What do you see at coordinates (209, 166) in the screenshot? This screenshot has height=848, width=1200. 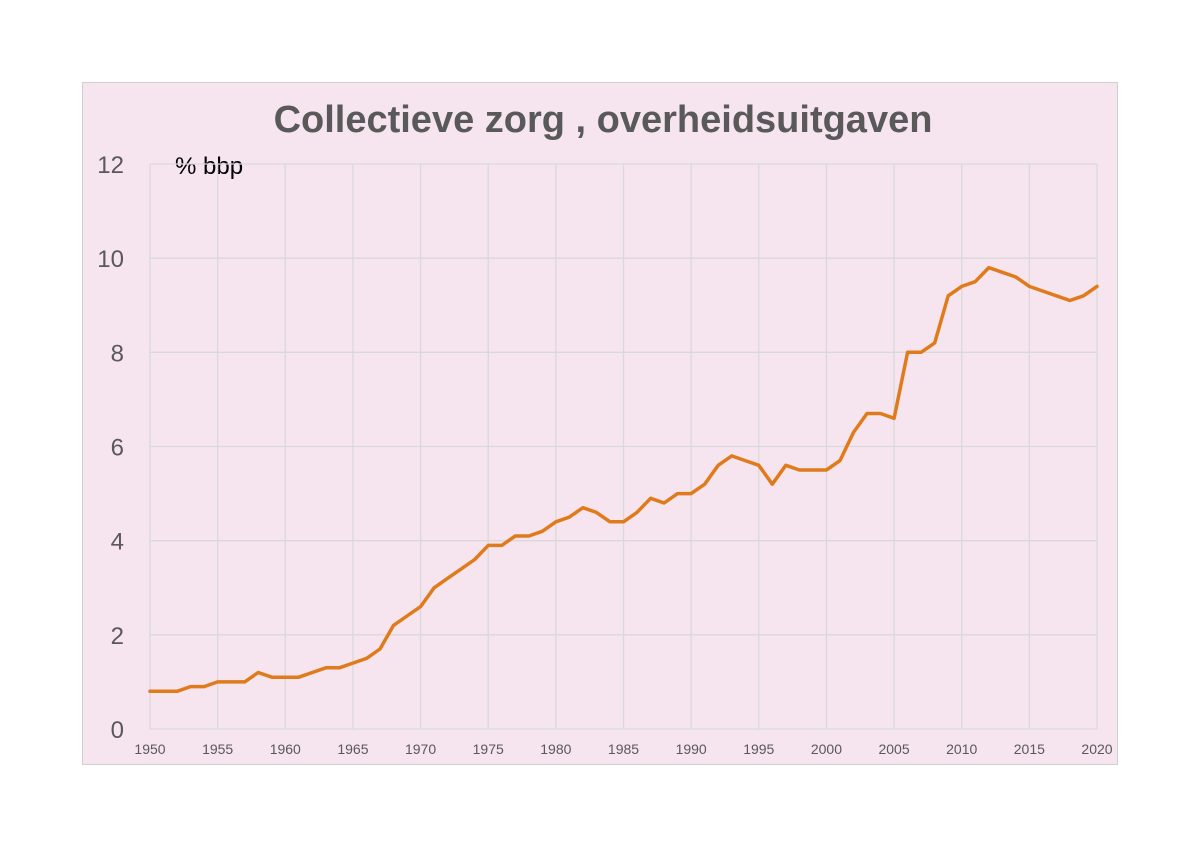 I see `y-axis-unit-label: % bbp` at bounding box center [209, 166].